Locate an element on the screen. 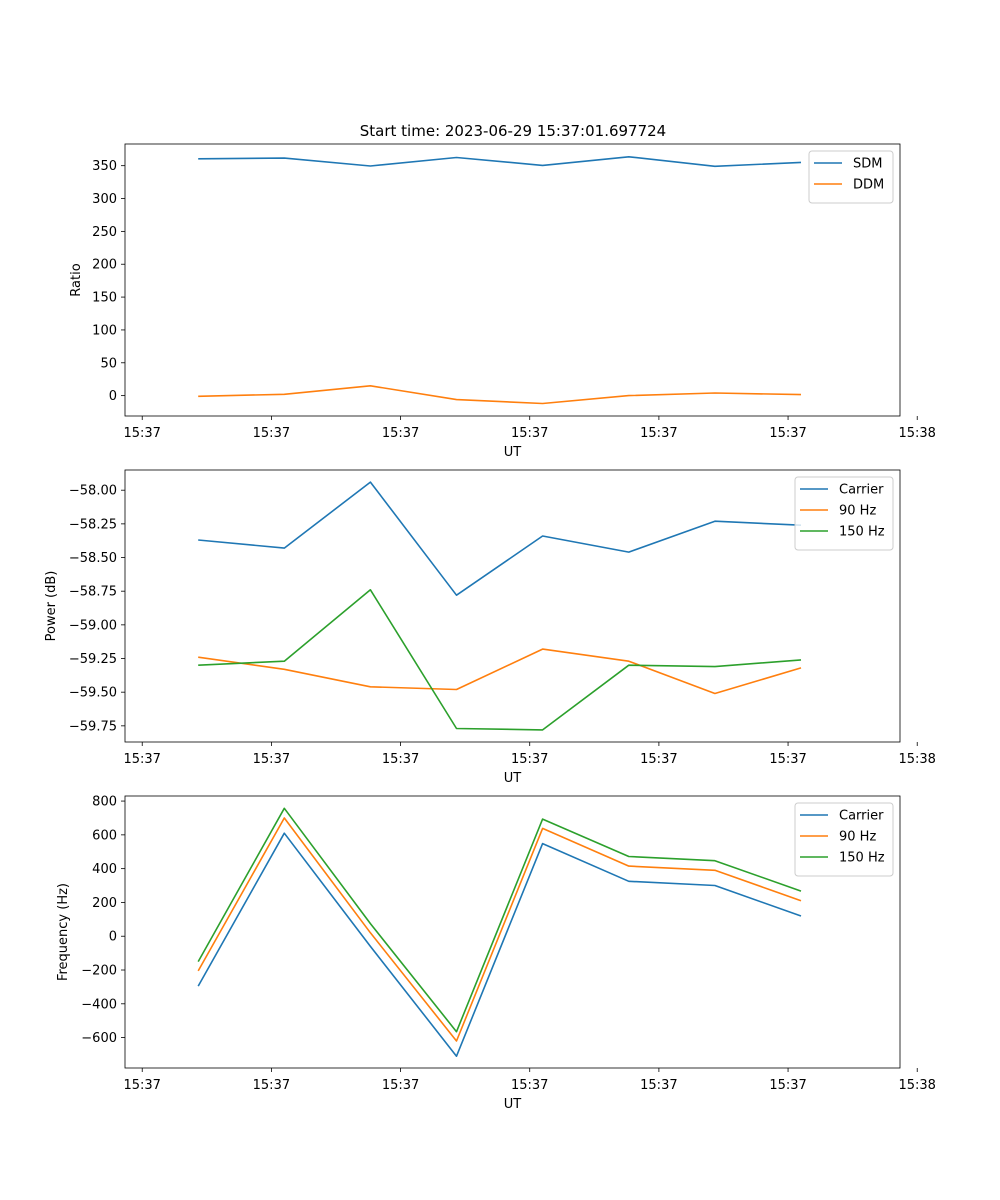 The image size is (1000, 1200). y-tick-label: −200 is located at coordinates (99, 971).